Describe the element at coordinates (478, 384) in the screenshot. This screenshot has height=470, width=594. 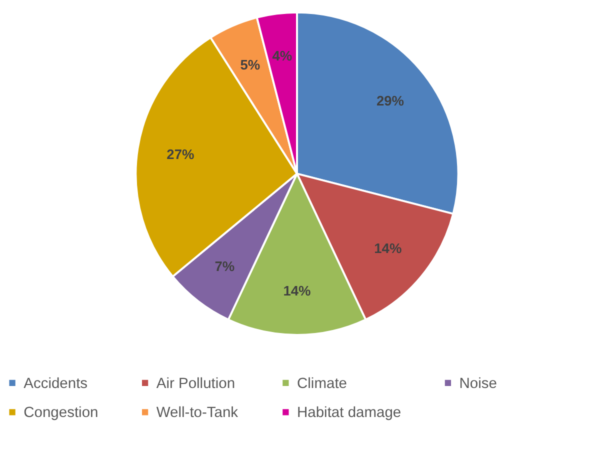
I see `legend-label: Noise` at that location.